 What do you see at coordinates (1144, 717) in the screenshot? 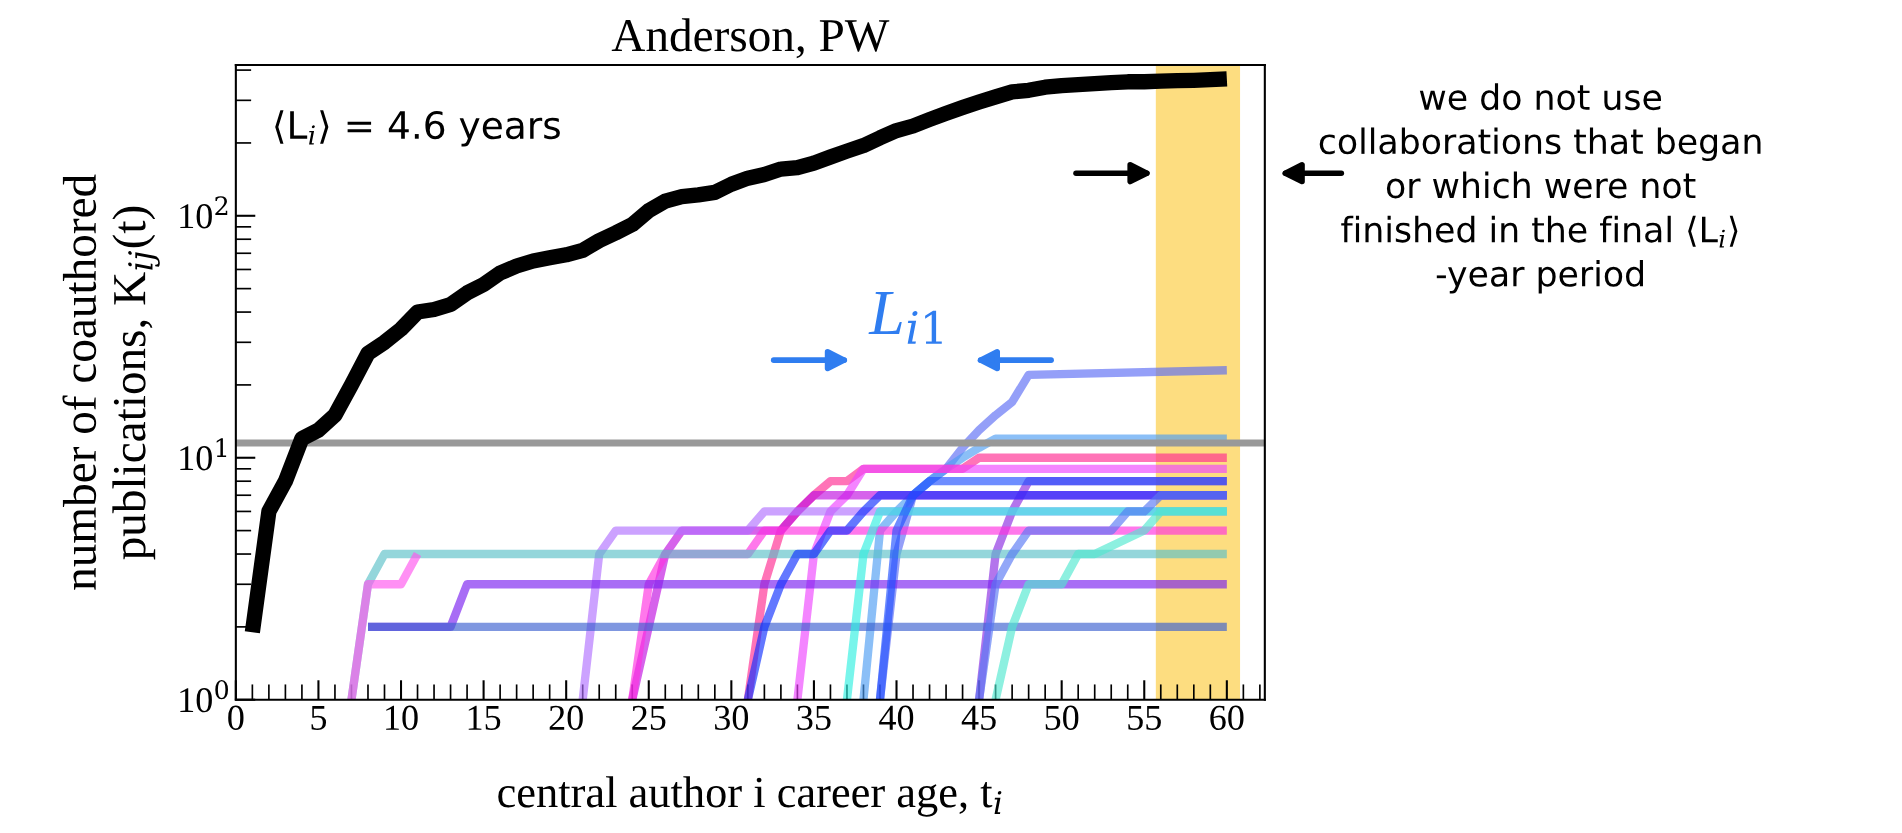
I see `x-tick-label: 55` at bounding box center [1144, 717].